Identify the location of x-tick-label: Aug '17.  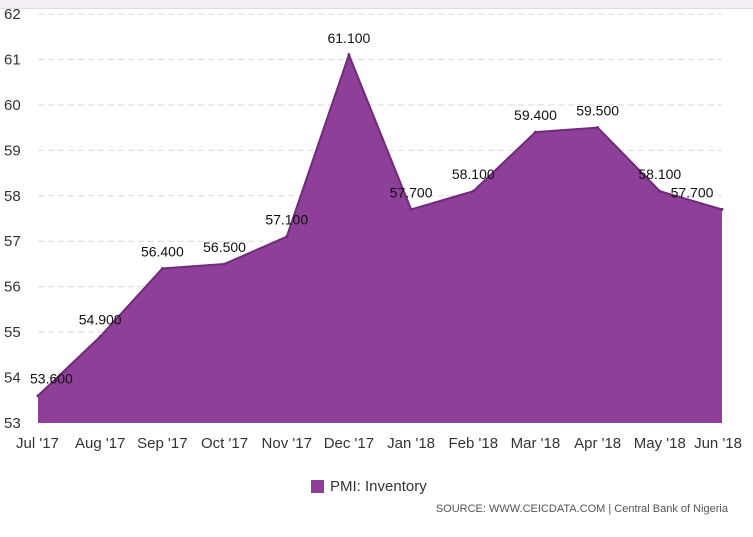
(100, 443).